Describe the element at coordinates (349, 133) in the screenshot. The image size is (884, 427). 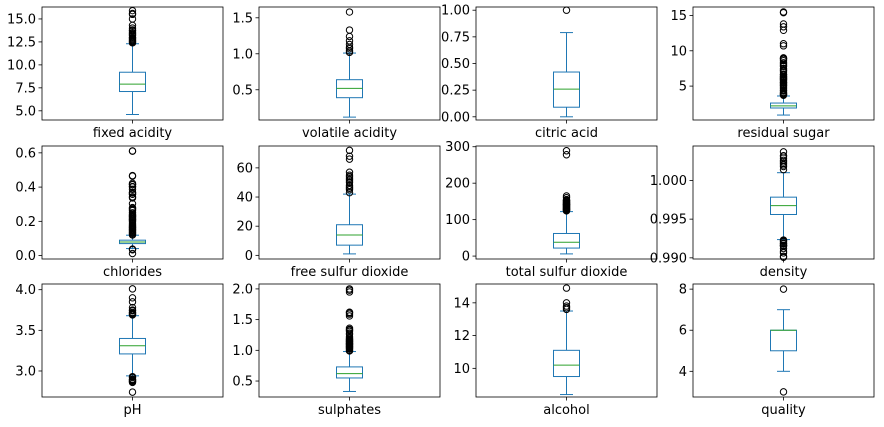
I see `x-tick-label: volatile acidity` at that location.